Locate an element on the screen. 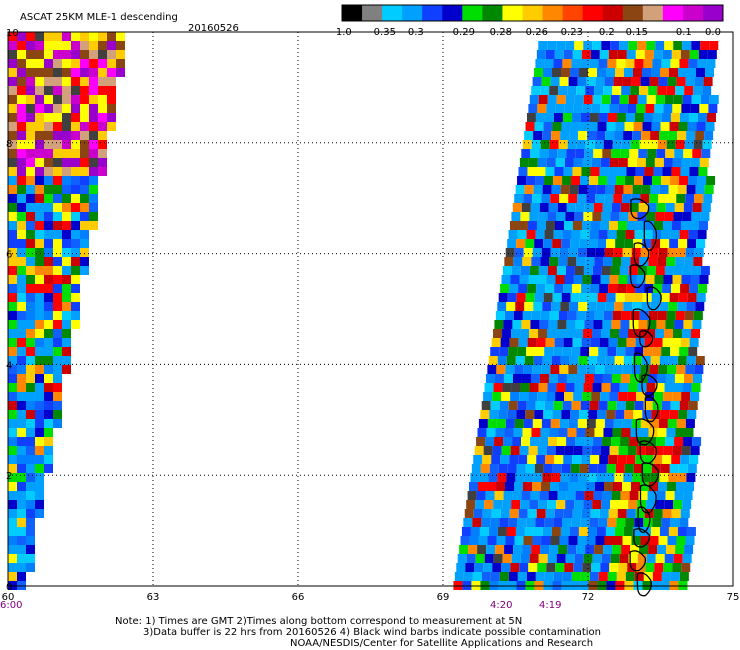 The image size is (740, 650). contamination-outlines is located at coordinates (645, 397).